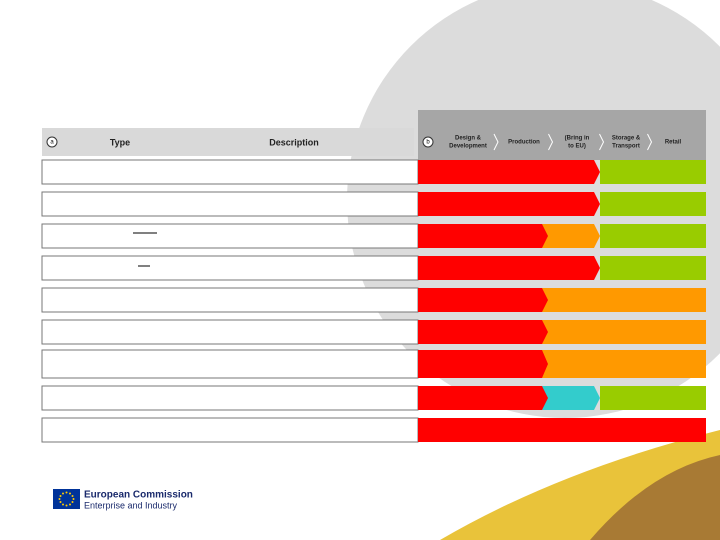 The image size is (720, 540). I want to click on eu-stars, so click(66, 499).